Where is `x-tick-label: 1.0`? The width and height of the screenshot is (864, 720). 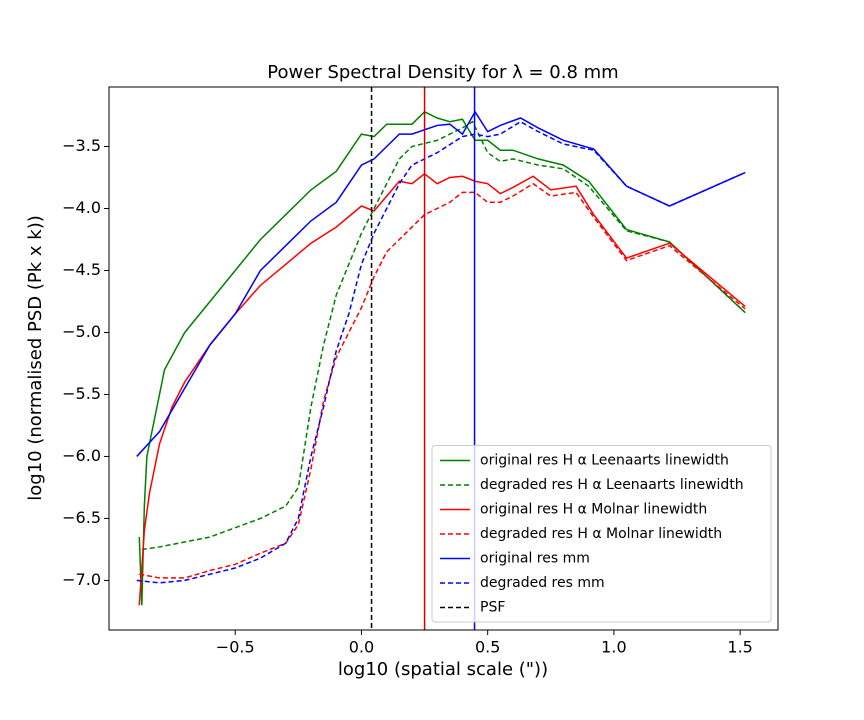
x-tick-label: 1.0 is located at coordinates (613, 647).